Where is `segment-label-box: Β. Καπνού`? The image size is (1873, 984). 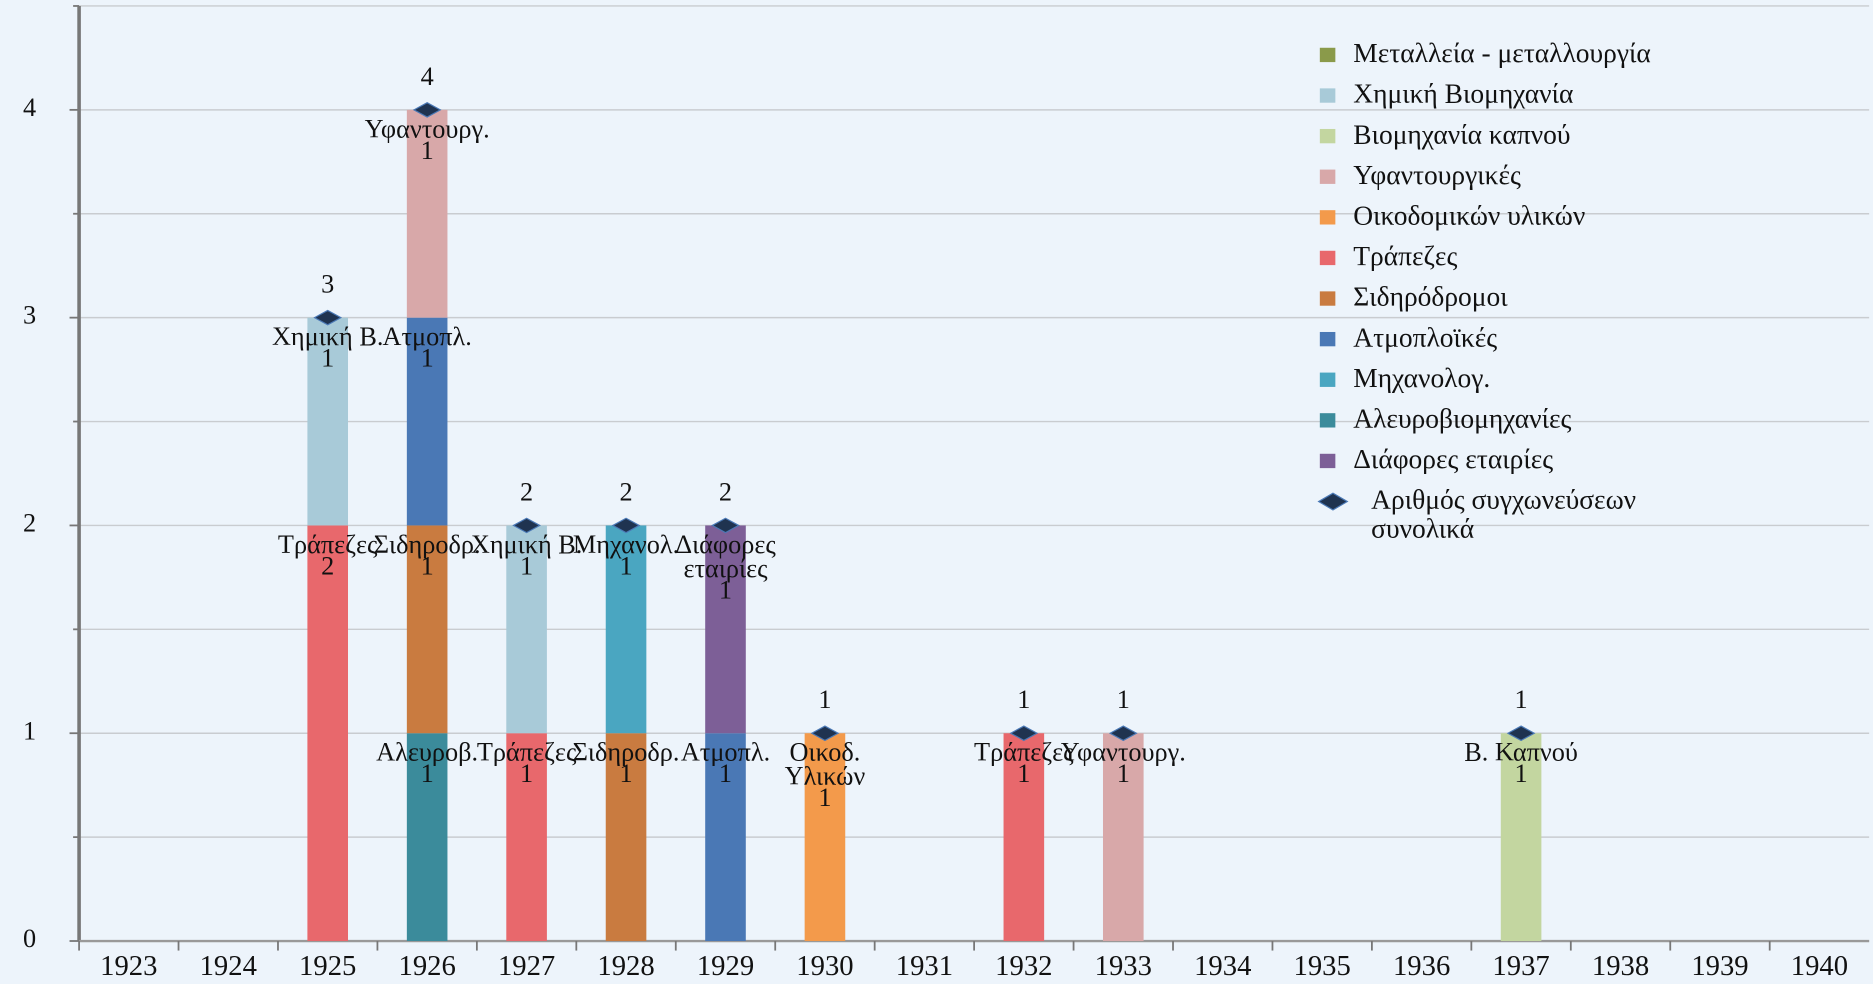
segment-label-box: Β. Καπνού is located at coordinates (1521, 753).